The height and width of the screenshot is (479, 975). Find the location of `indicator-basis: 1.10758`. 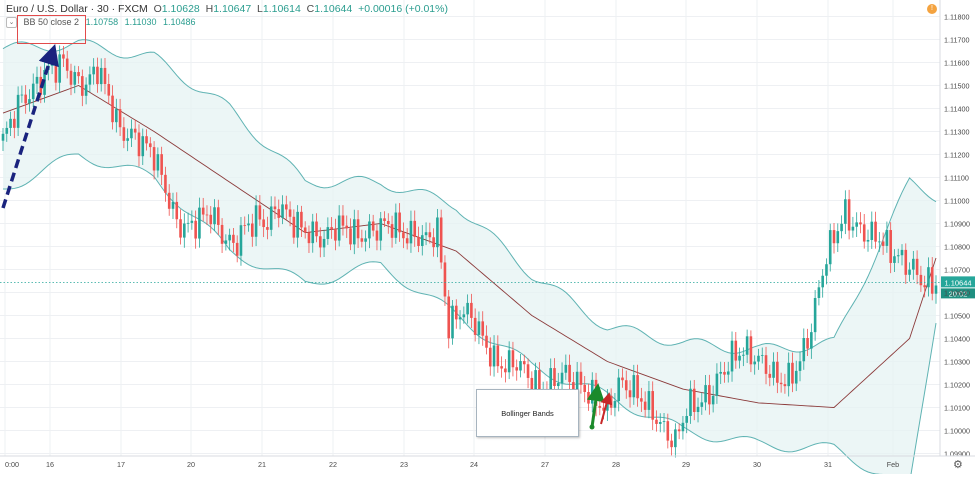

indicator-basis: 1.10758 is located at coordinates (102, 22).